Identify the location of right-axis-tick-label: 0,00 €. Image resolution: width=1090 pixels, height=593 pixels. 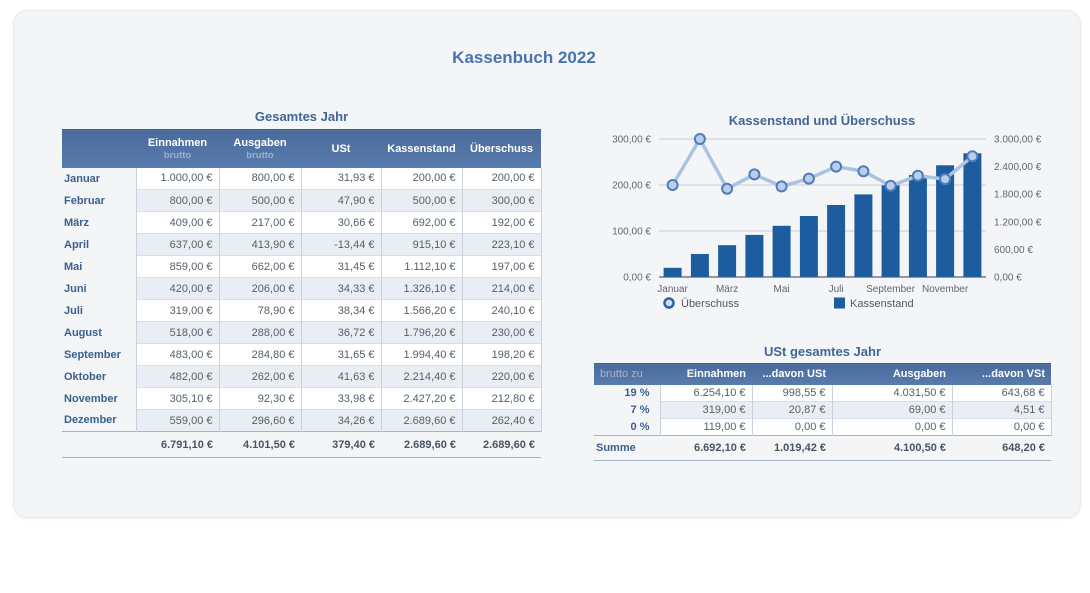
(1008, 278).